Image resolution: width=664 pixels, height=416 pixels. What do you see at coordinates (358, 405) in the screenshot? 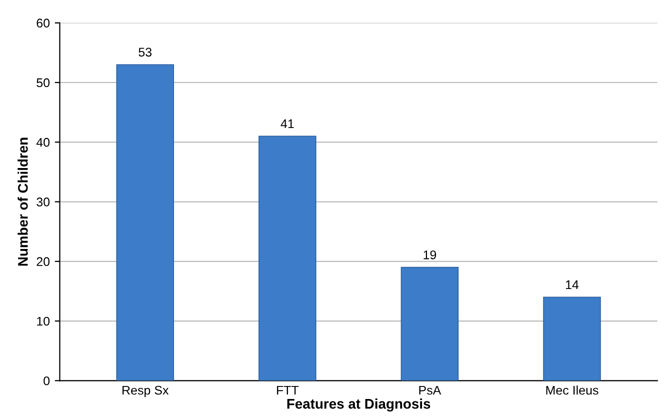
I see `x-axis-title: Features at Diagnosis` at bounding box center [358, 405].